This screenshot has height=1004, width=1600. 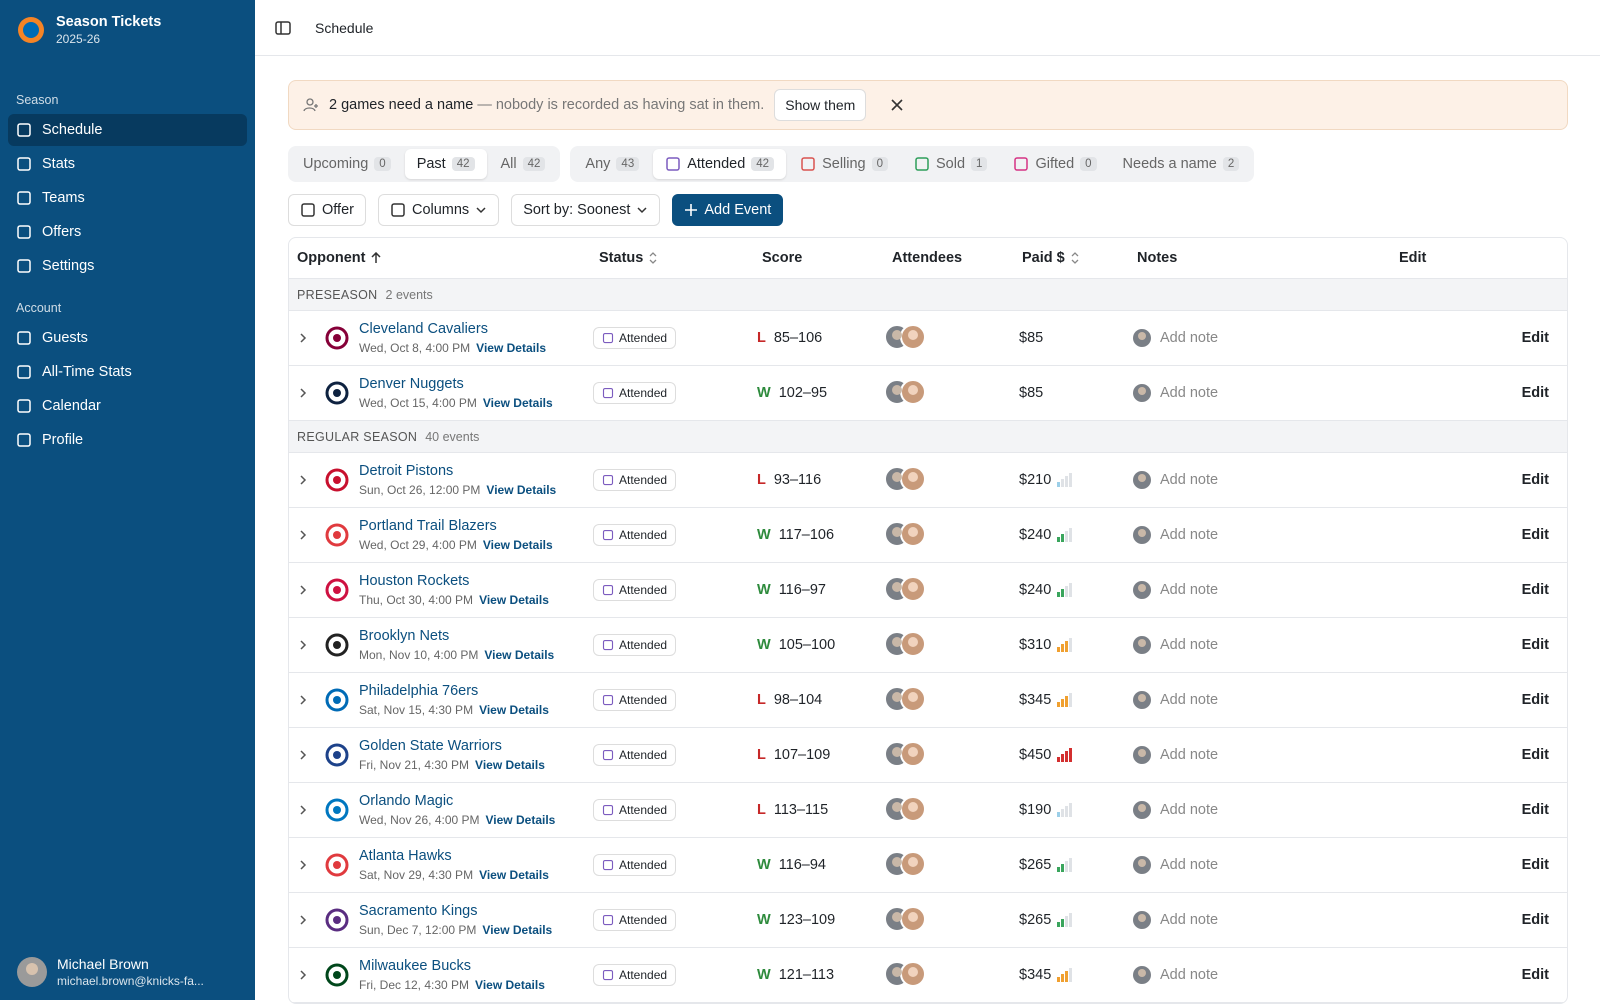 I want to click on notes-cell: Add note, so click(x=1260, y=338).